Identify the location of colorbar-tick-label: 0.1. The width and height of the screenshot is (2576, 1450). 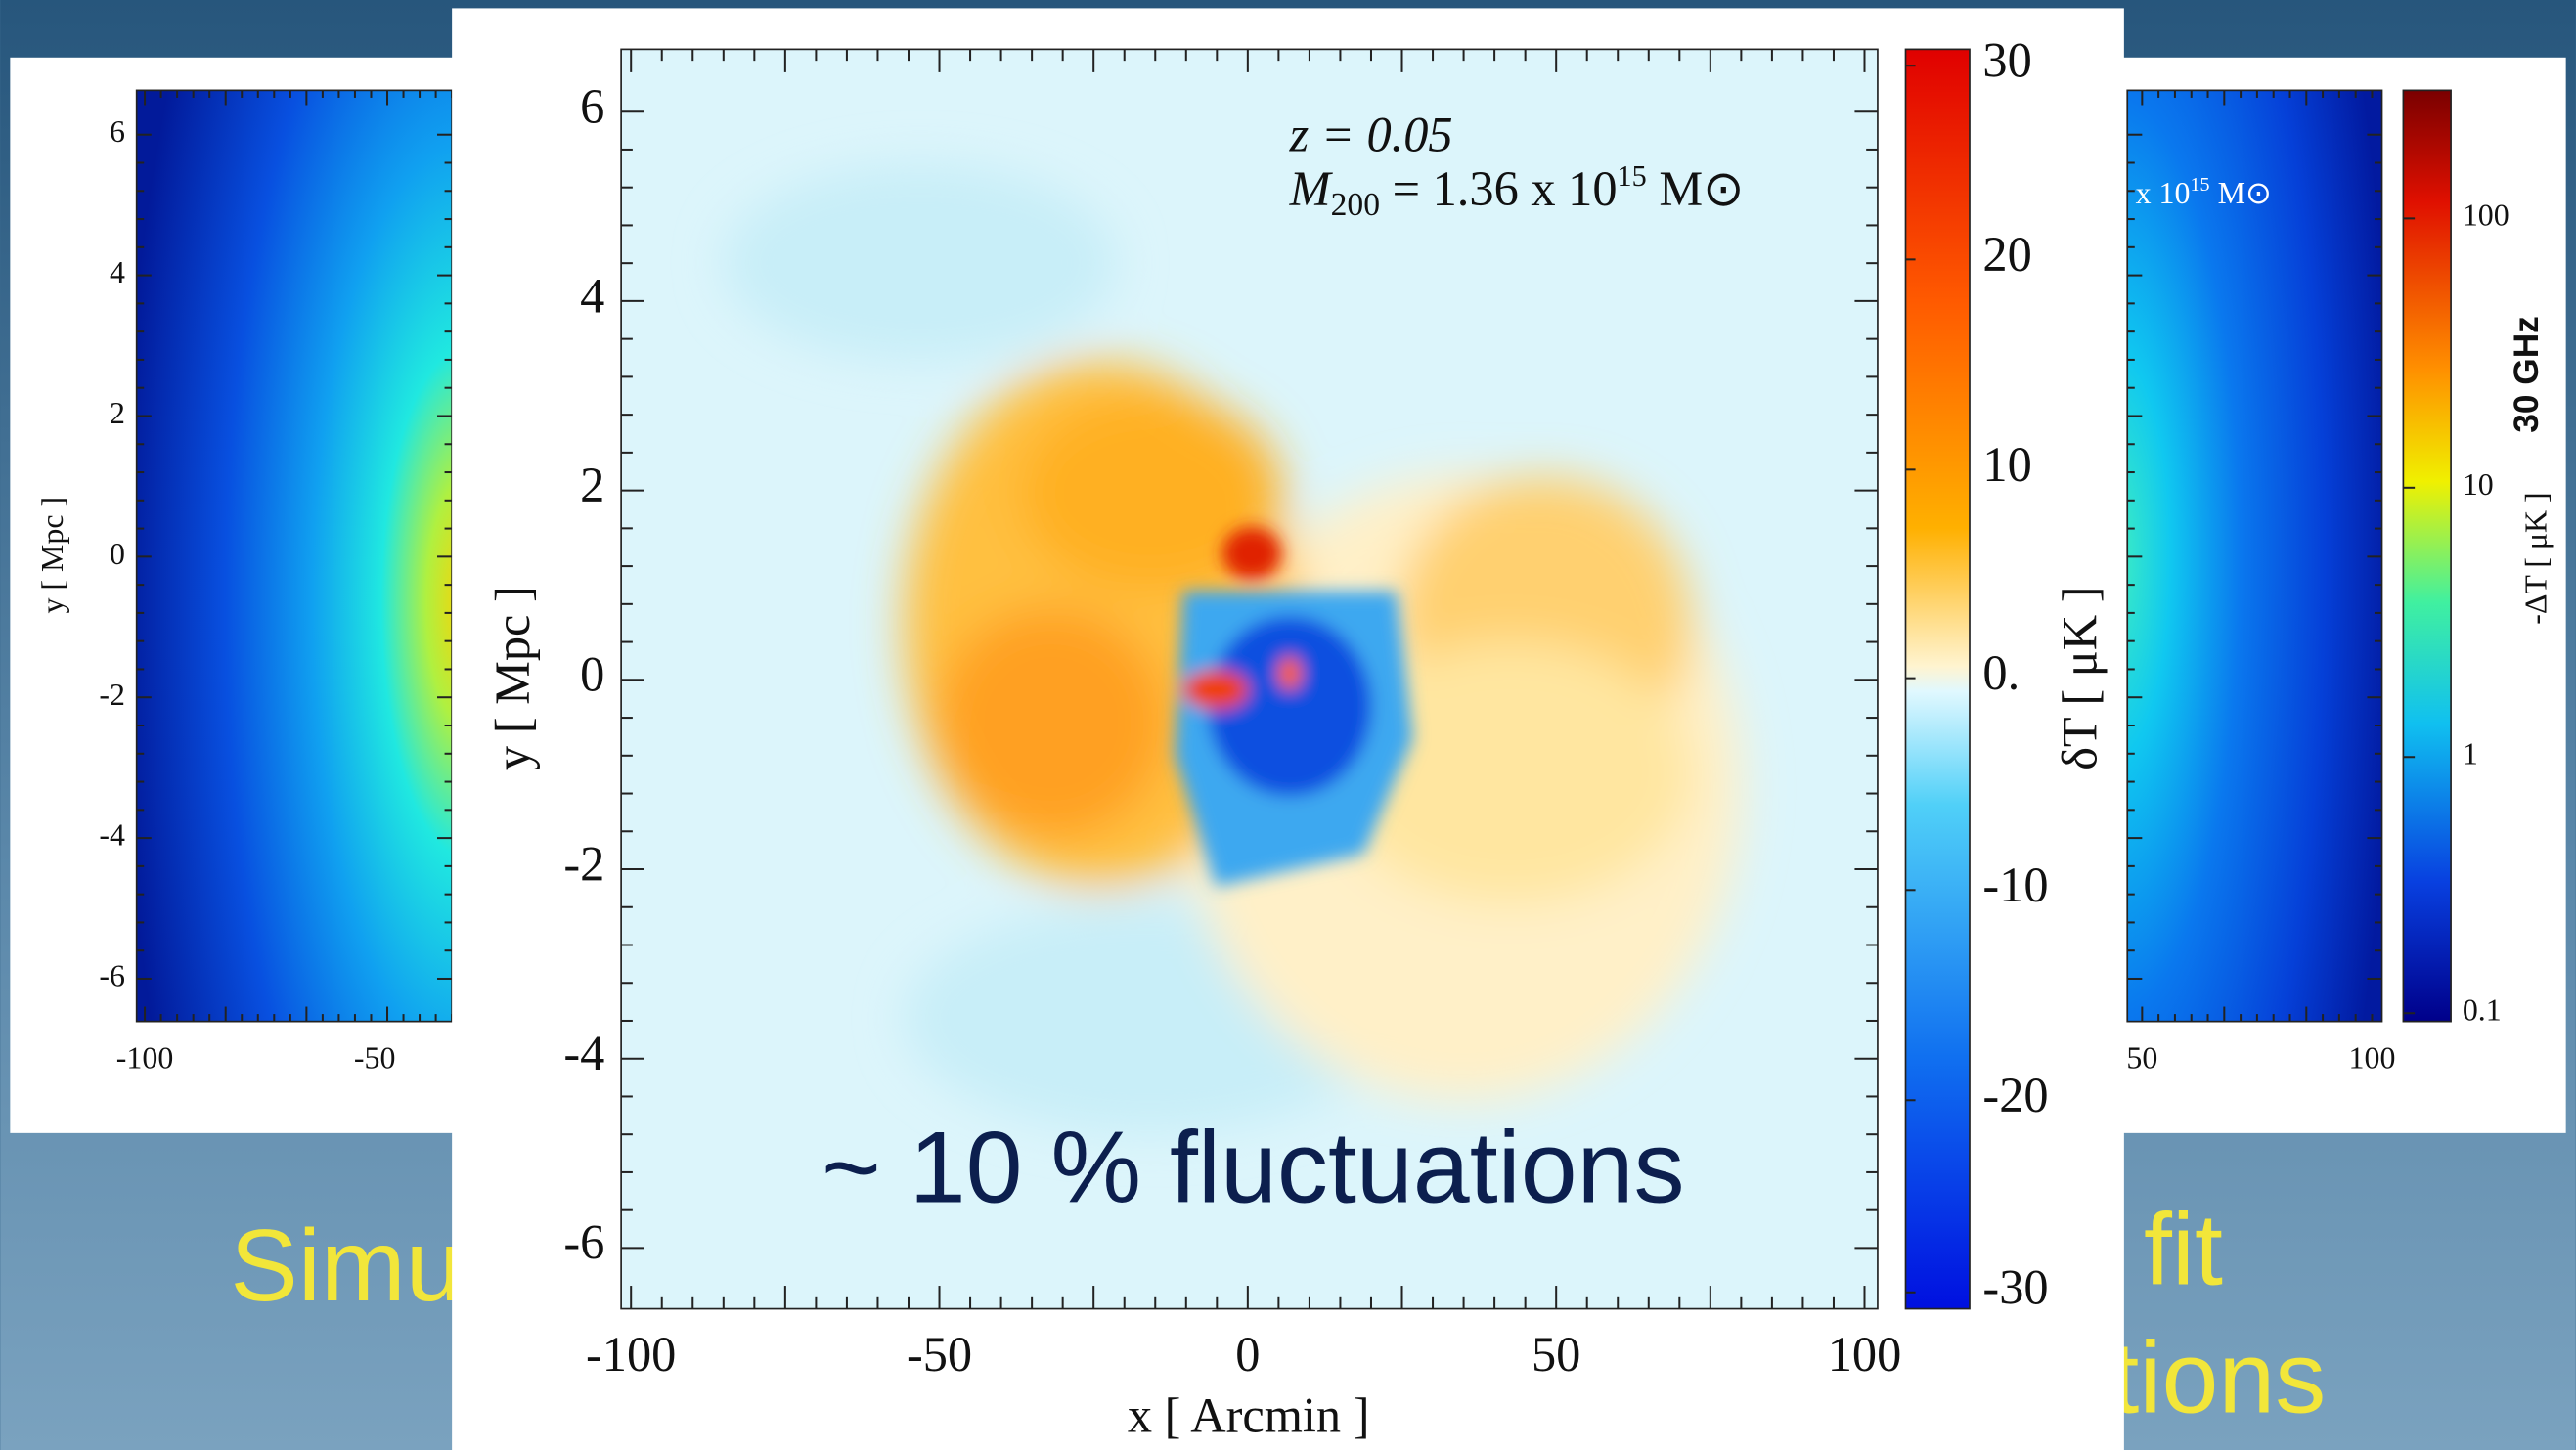
(2483, 1010).